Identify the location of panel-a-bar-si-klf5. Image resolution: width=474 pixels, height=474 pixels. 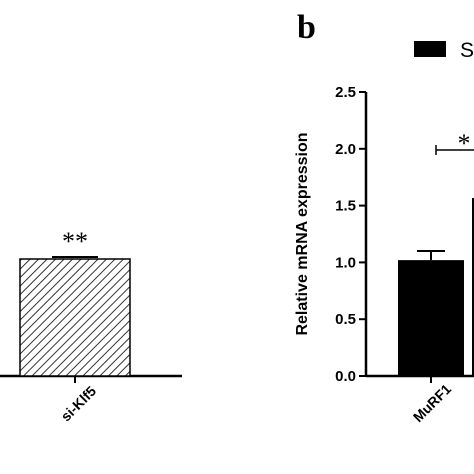
(75, 317).